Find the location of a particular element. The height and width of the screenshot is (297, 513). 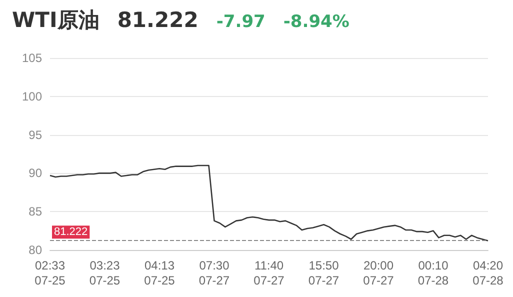

x-tick-label: 04:20 07-28 is located at coordinates (488, 273).